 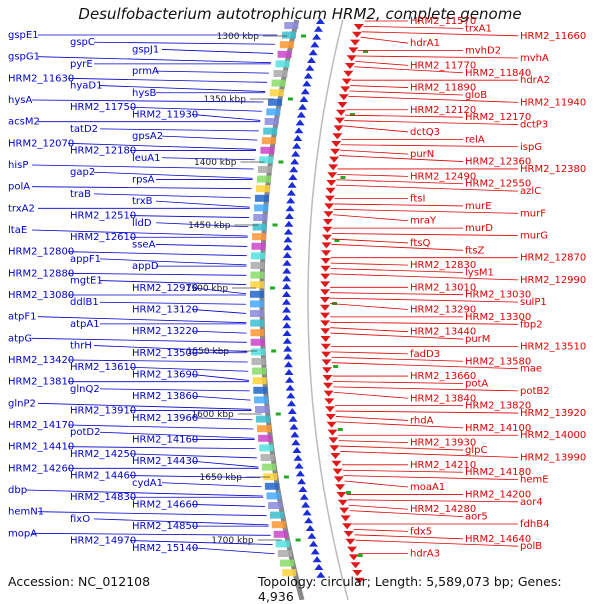 I want to click on gene-label-right: HRM2_13920, so click(x=553, y=413).